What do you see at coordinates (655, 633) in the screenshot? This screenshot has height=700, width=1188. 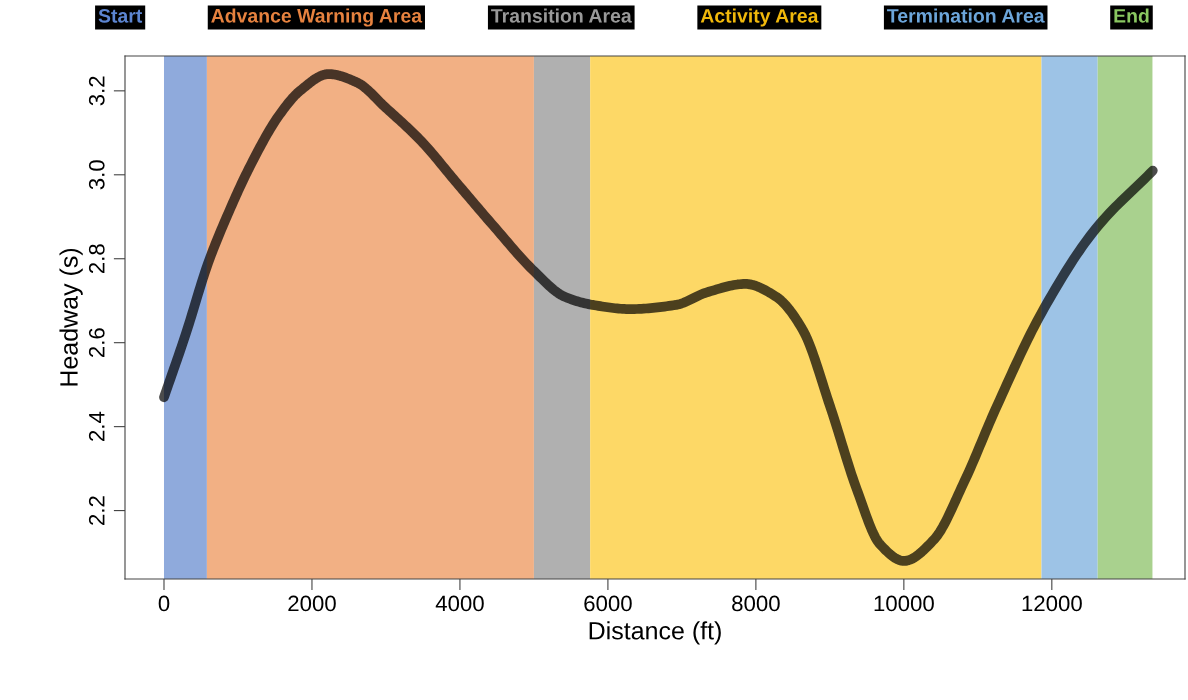 I see `x-axis-title: Distance (ft)` at bounding box center [655, 633].